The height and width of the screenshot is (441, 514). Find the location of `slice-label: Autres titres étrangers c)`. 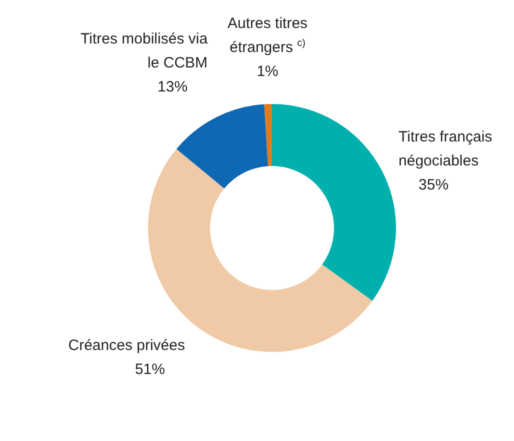

slice-label: Autres titres étrangers c) is located at coordinates (268, 35).